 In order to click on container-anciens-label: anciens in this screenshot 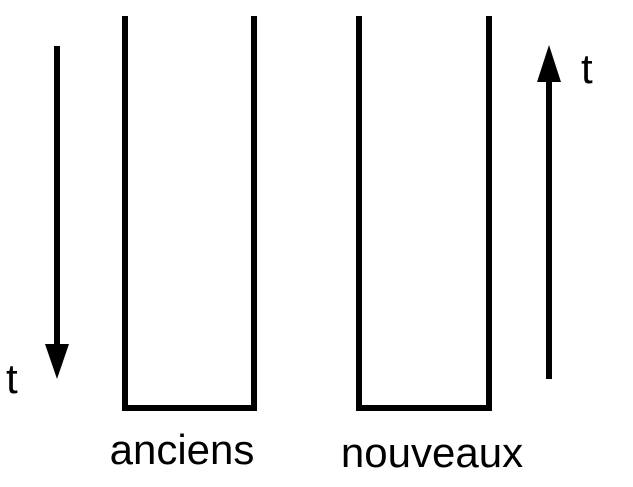, I will do `click(182, 449)`.